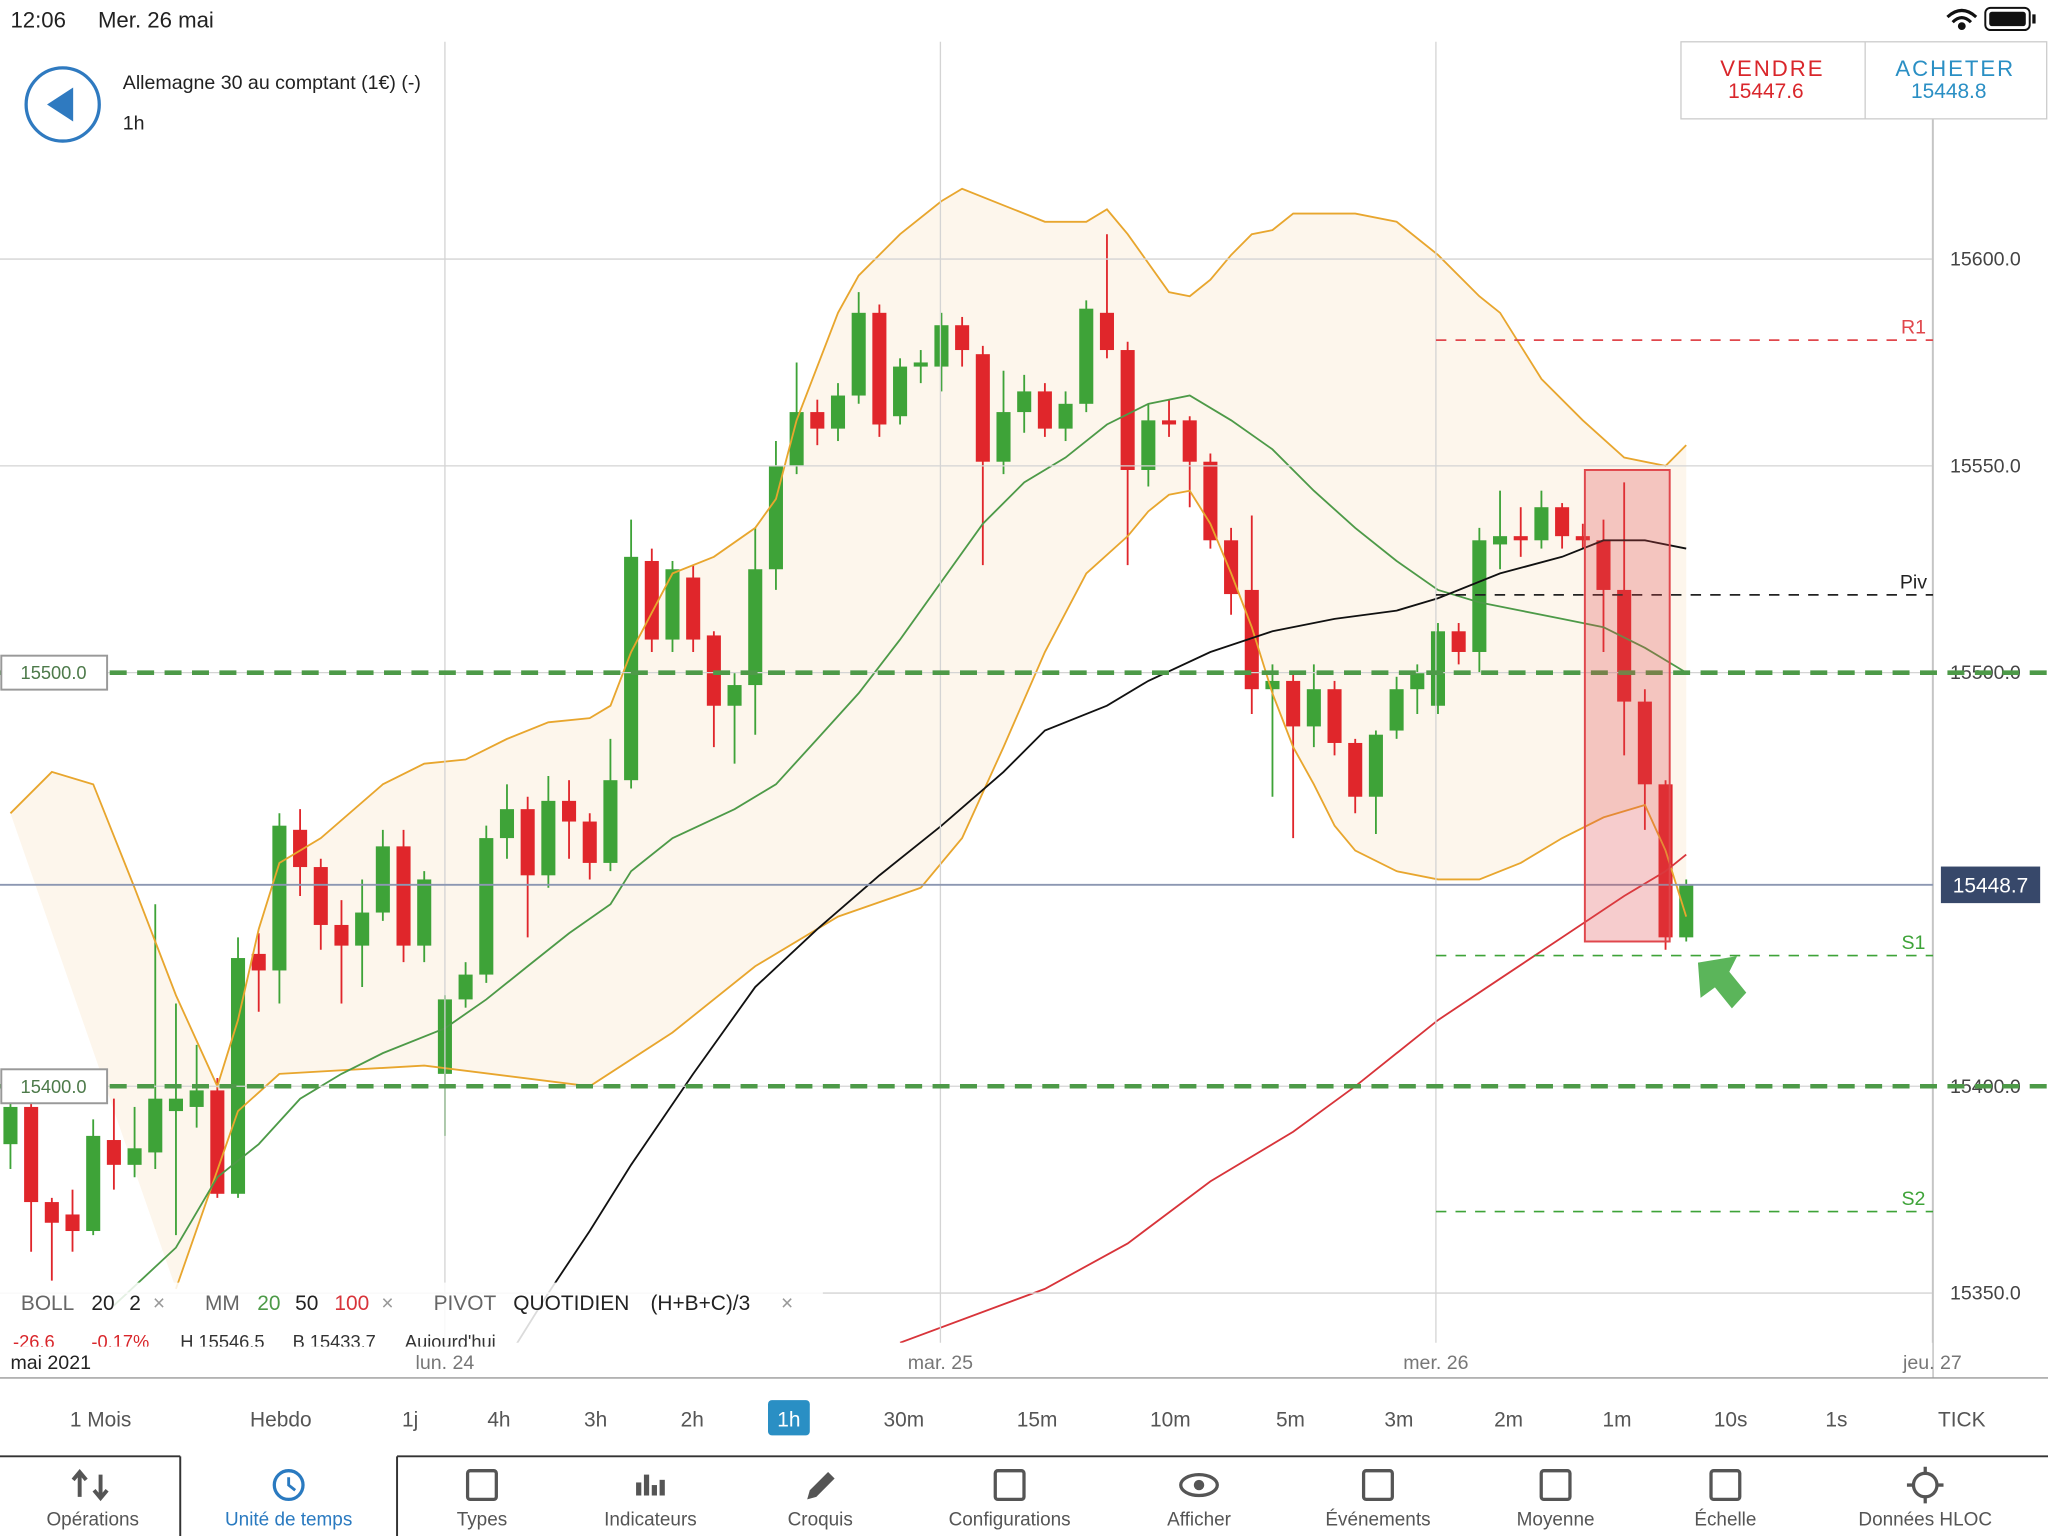 Image resolution: width=2048 pixels, height=1536 pixels. I want to click on timeframe-button: 1j, so click(410, 1419).